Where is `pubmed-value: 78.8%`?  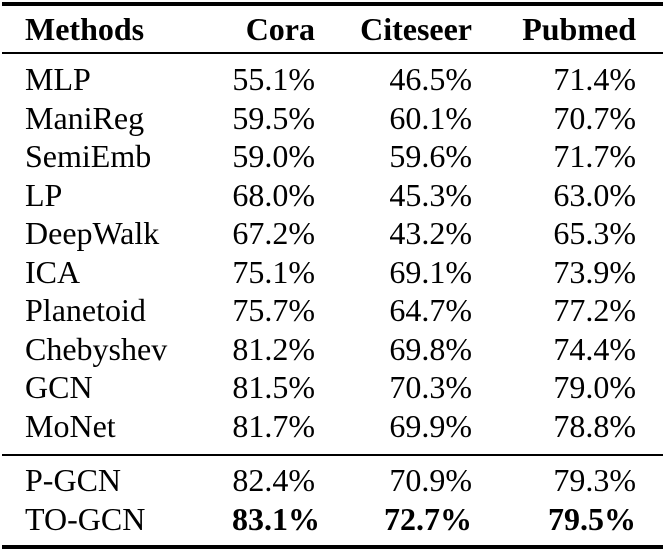
pubmed-value: 78.8% is located at coordinates (594, 425).